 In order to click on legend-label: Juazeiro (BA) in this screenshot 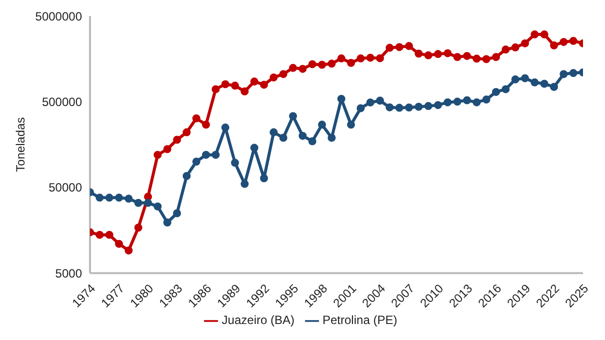, I will do `click(258, 320)`.